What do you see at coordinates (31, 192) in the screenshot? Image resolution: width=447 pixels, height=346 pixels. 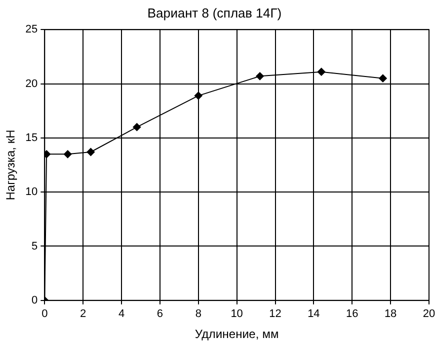 I see `y-tick-label: 10` at bounding box center [31, 192].